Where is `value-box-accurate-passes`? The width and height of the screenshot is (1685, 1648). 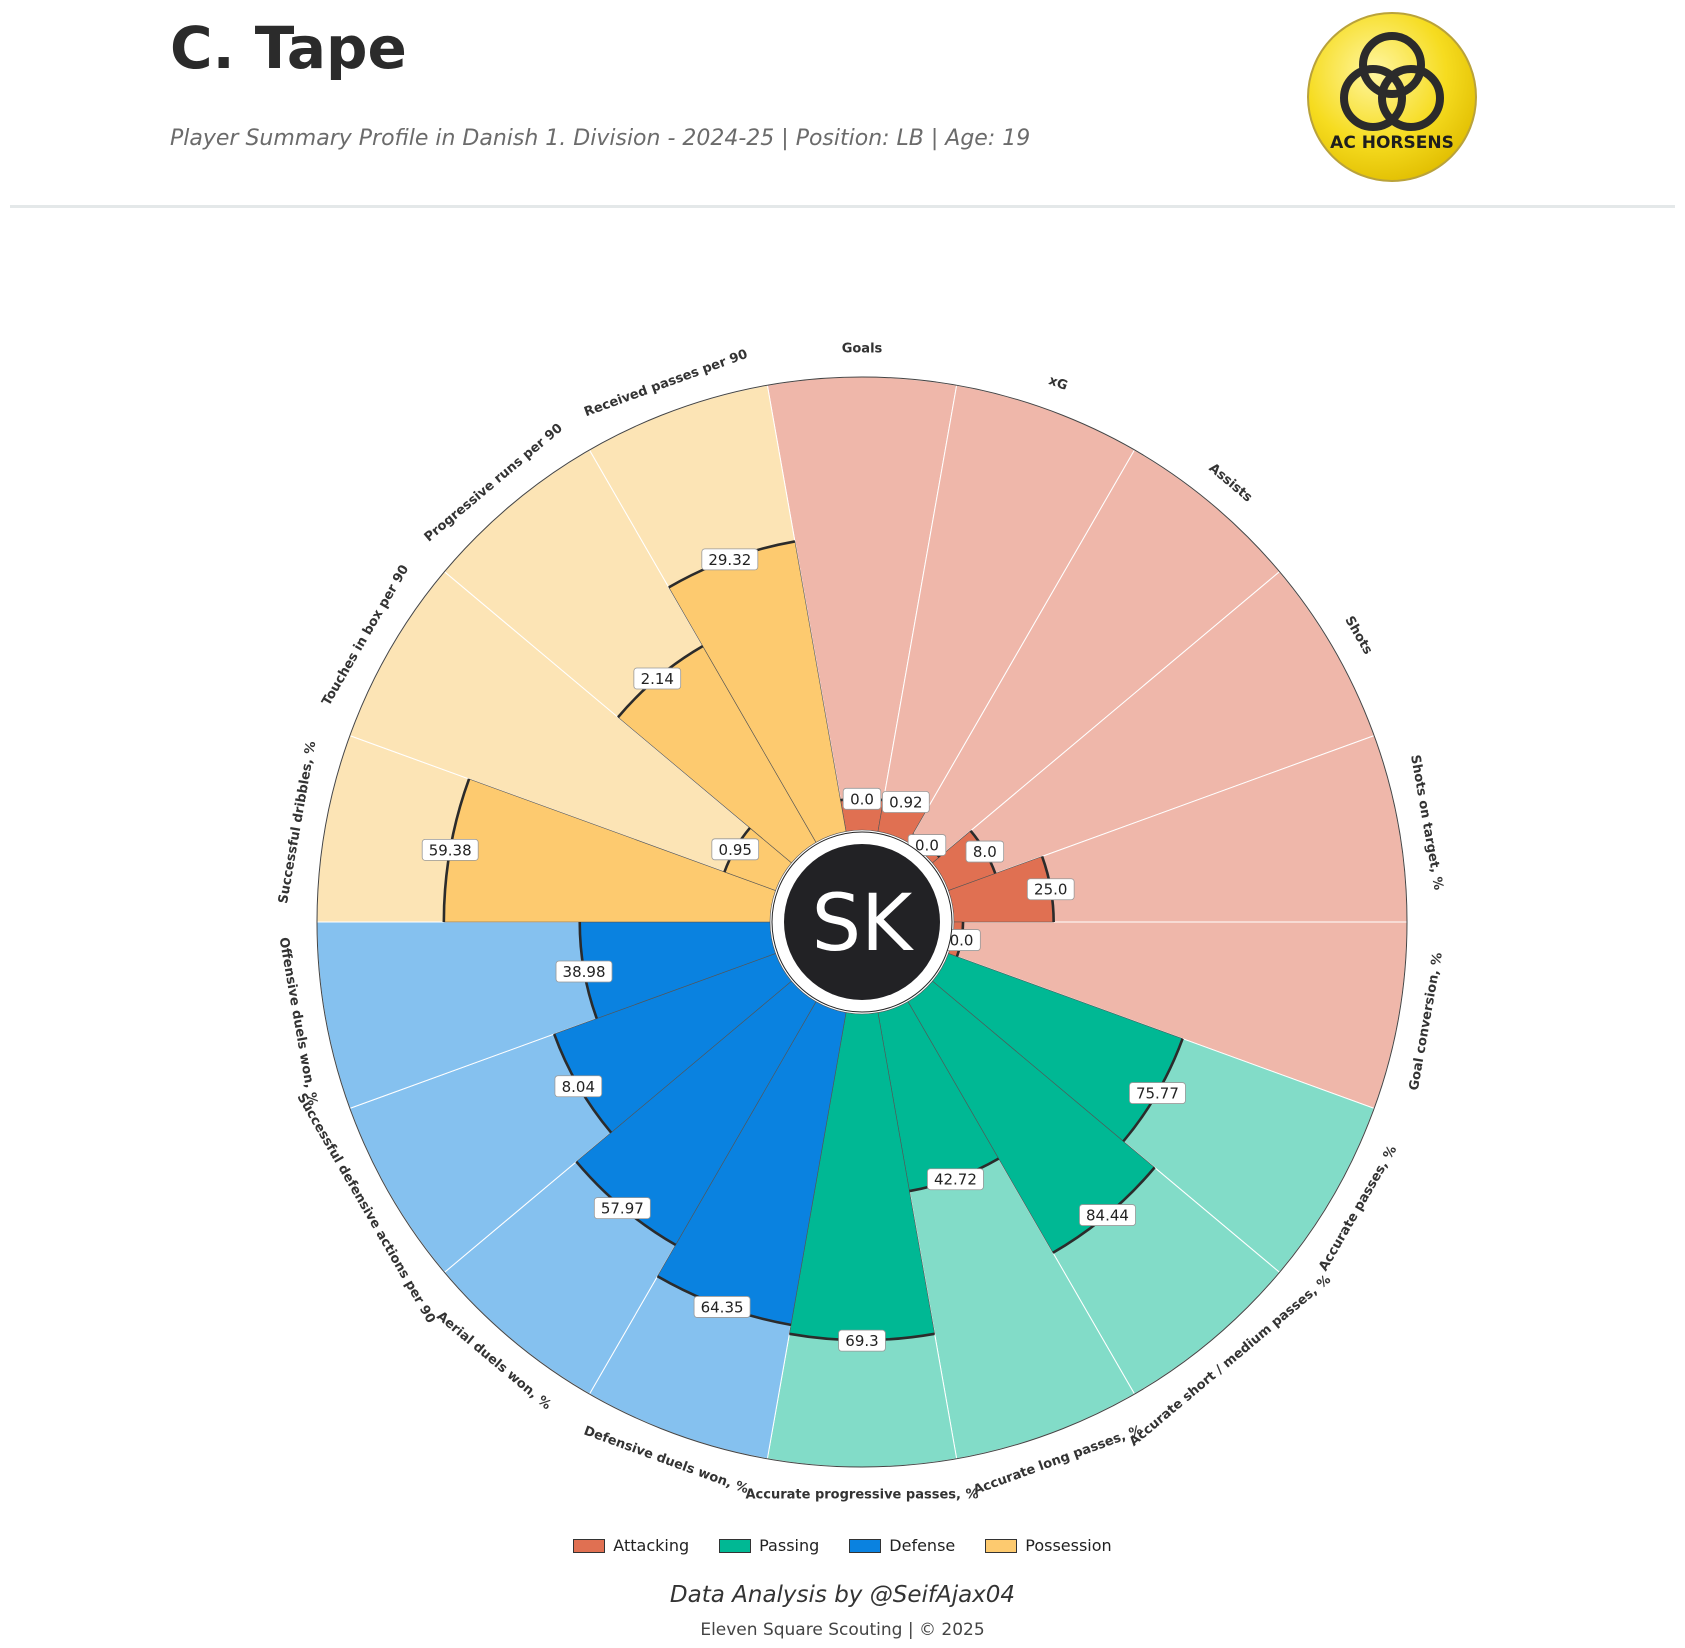
value-box-accurate-passes is located at coordinates (1157, 1093).